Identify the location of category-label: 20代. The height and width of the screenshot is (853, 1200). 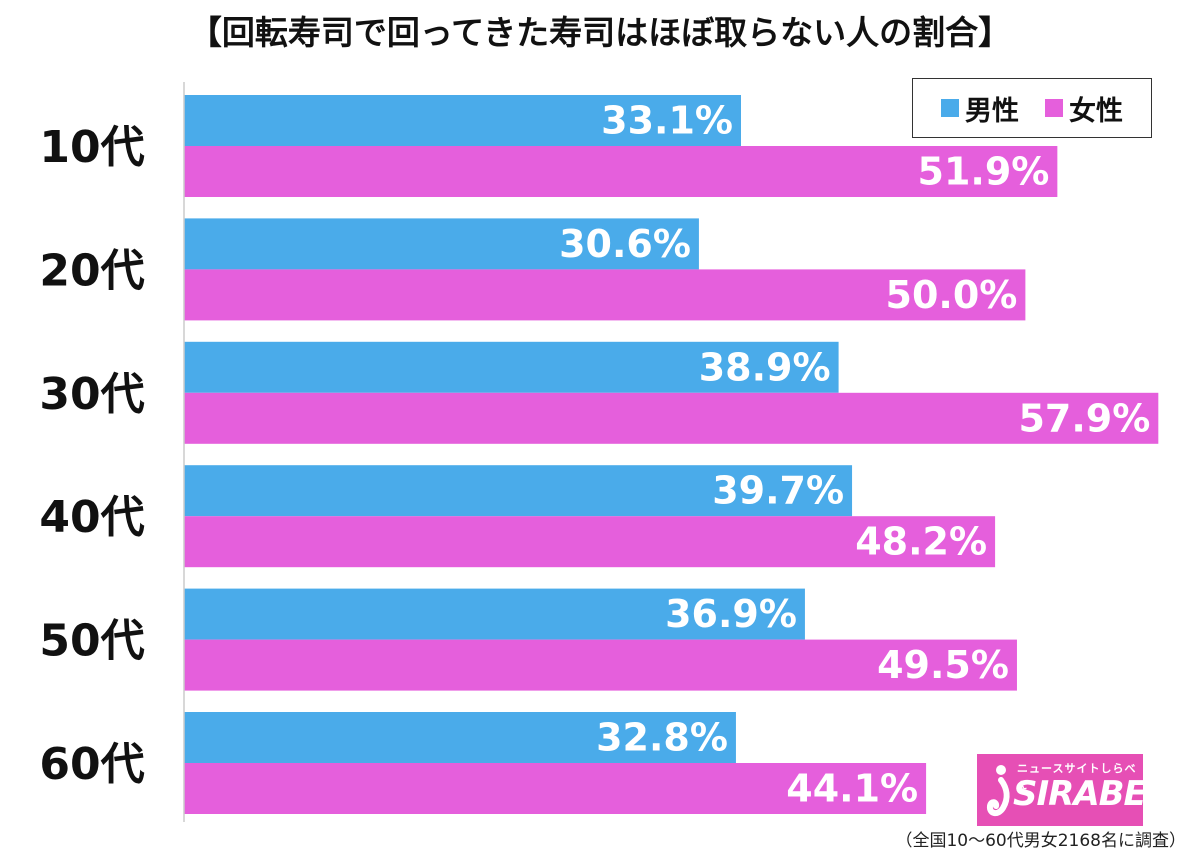
(91, 270).